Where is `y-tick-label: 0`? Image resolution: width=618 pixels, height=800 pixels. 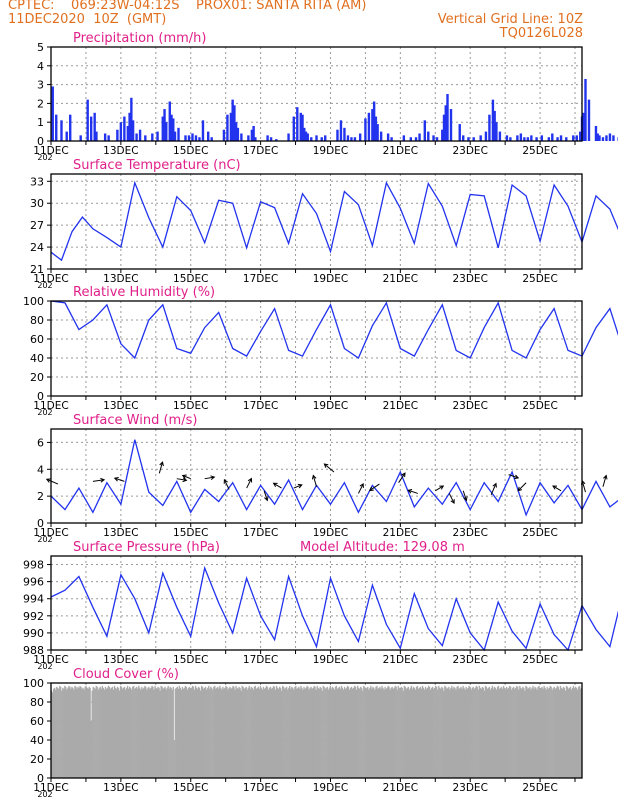
y-tick-label: 0 is located at coordinates (40, 523).